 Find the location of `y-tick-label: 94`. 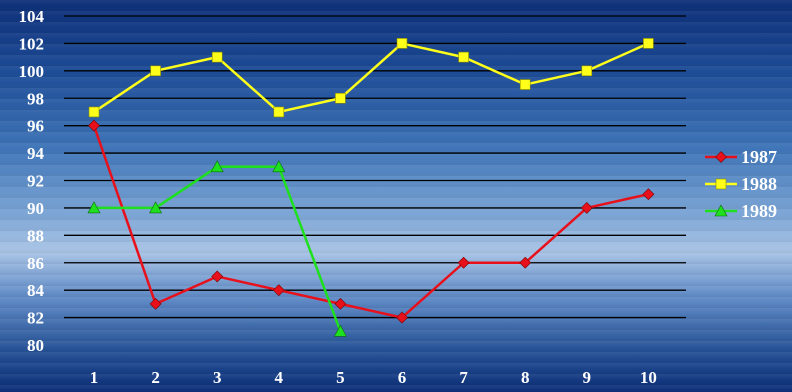

y-tick-label: 94 is located at coordinates (36, 153).